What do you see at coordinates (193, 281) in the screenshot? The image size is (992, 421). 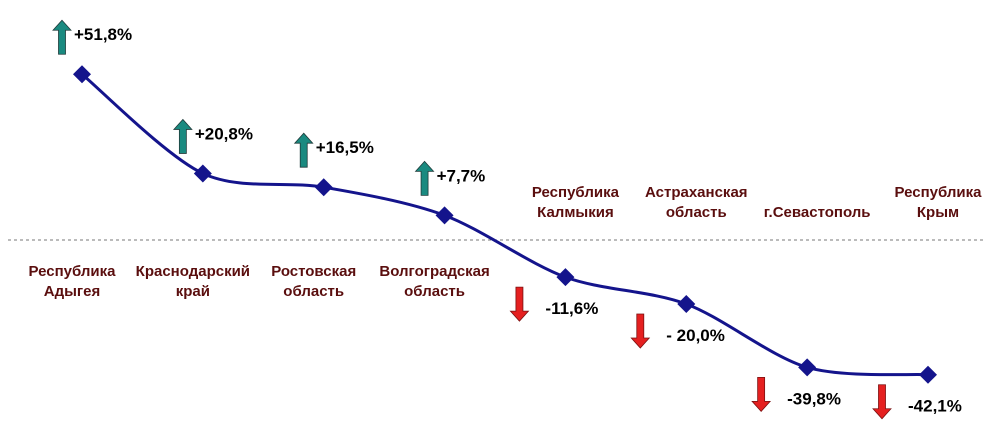 I see `category-label: Краснодарский край` at bounding box center [193, 281].